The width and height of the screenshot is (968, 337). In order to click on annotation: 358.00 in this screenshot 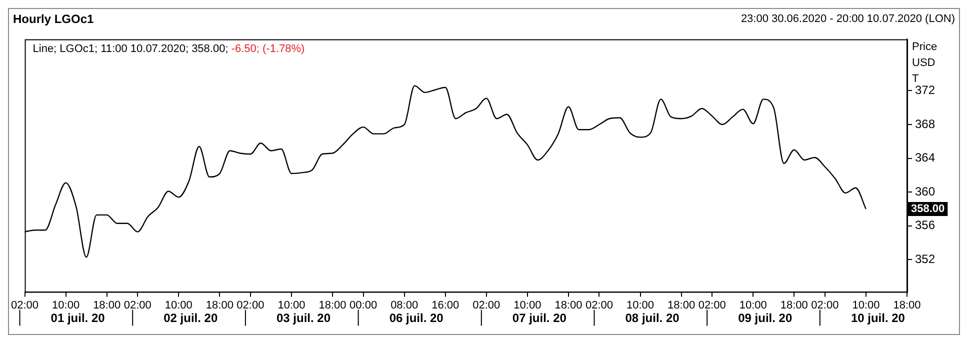, I will do `click(928, 209)`.